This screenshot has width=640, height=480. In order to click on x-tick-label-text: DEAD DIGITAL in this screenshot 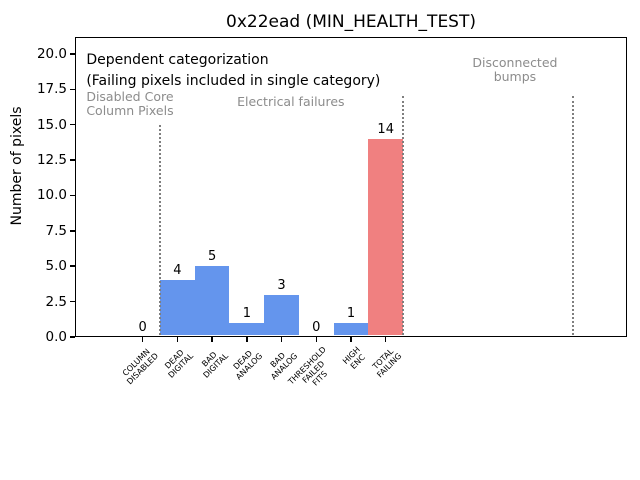, I will do `click(179, 363)`.